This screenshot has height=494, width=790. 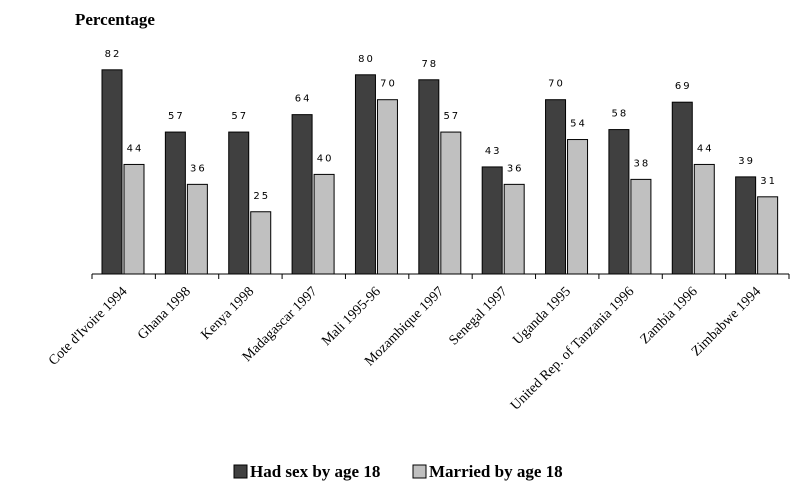 What do you see at coordinates (620, 114) in the screenshot?
I see `label-had-sex-8: 58` at bounding box center [620, 114].